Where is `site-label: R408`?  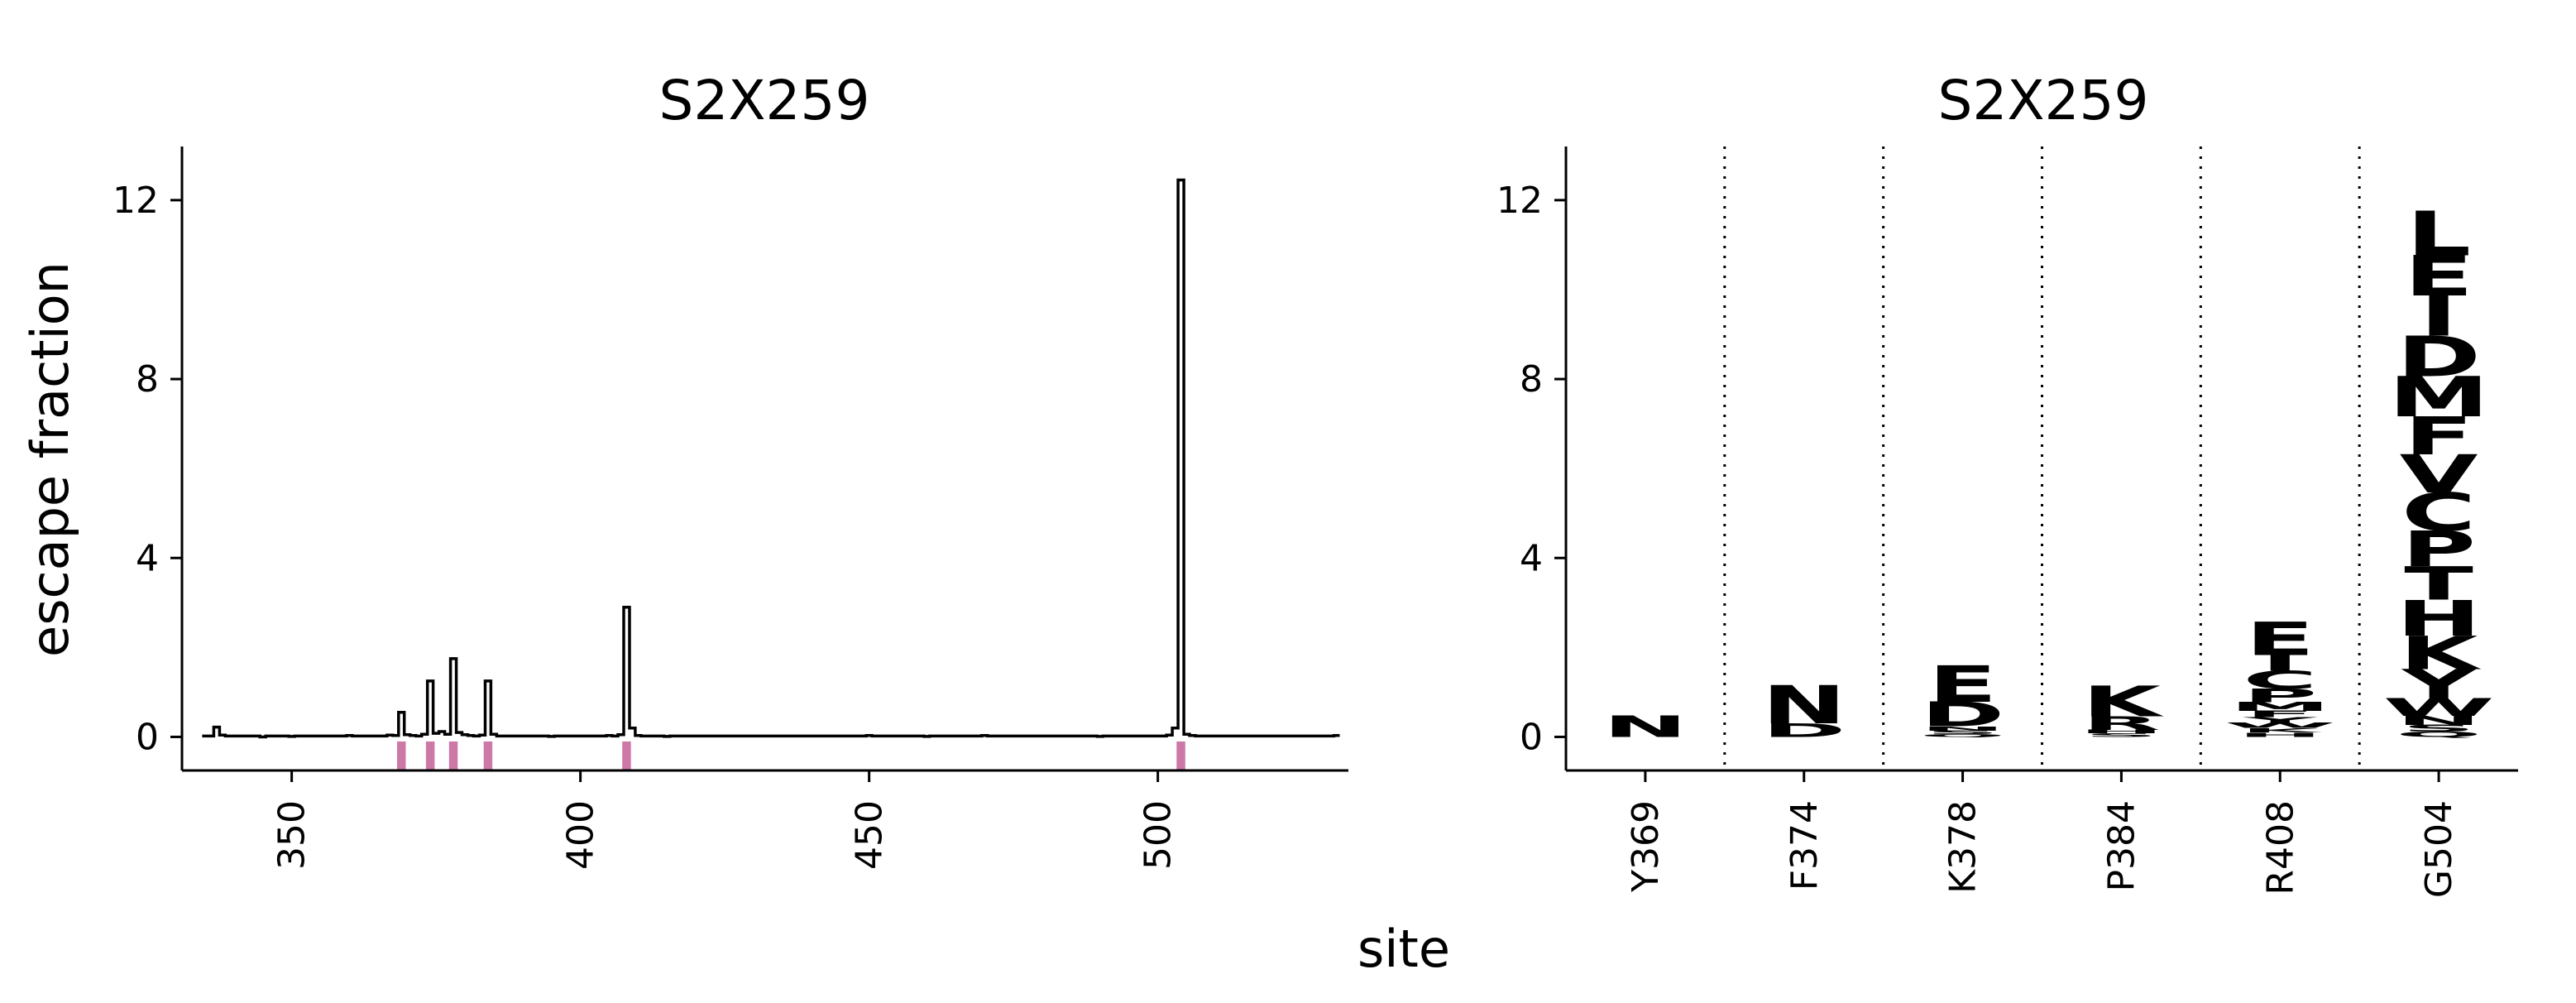 site-label: R408 is located at coordinates (2280, 847).